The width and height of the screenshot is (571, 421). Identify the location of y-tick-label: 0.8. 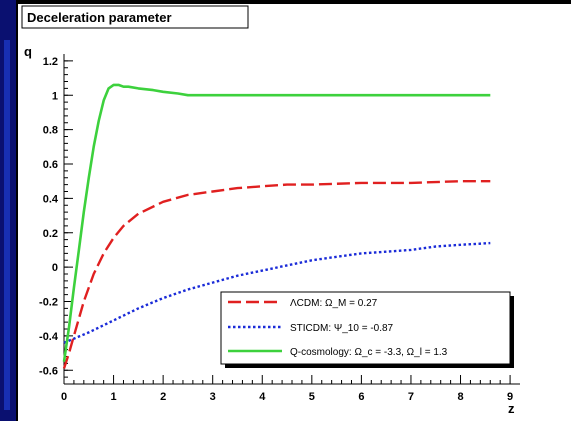
(50, 131).